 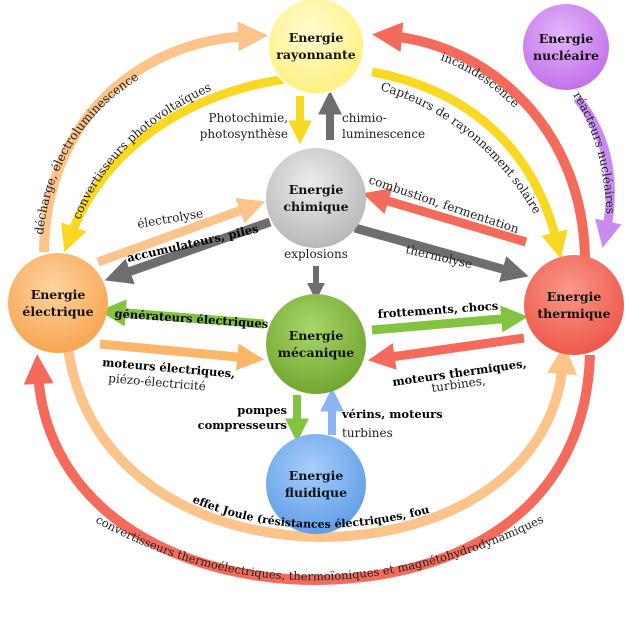 What do you see at coordinates (316, 475) in the screenshot?
I see `node-fluidique-line1: Energie` at bounding box center [316, 475].